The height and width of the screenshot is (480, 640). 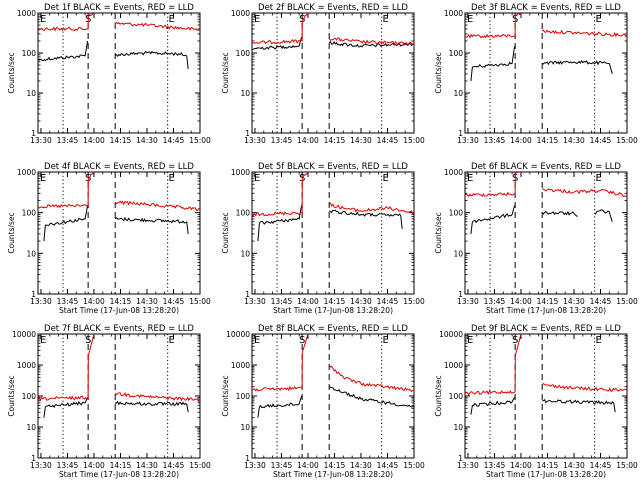 I want to click on marker-letter-s: S, so click(x=302, y=340).